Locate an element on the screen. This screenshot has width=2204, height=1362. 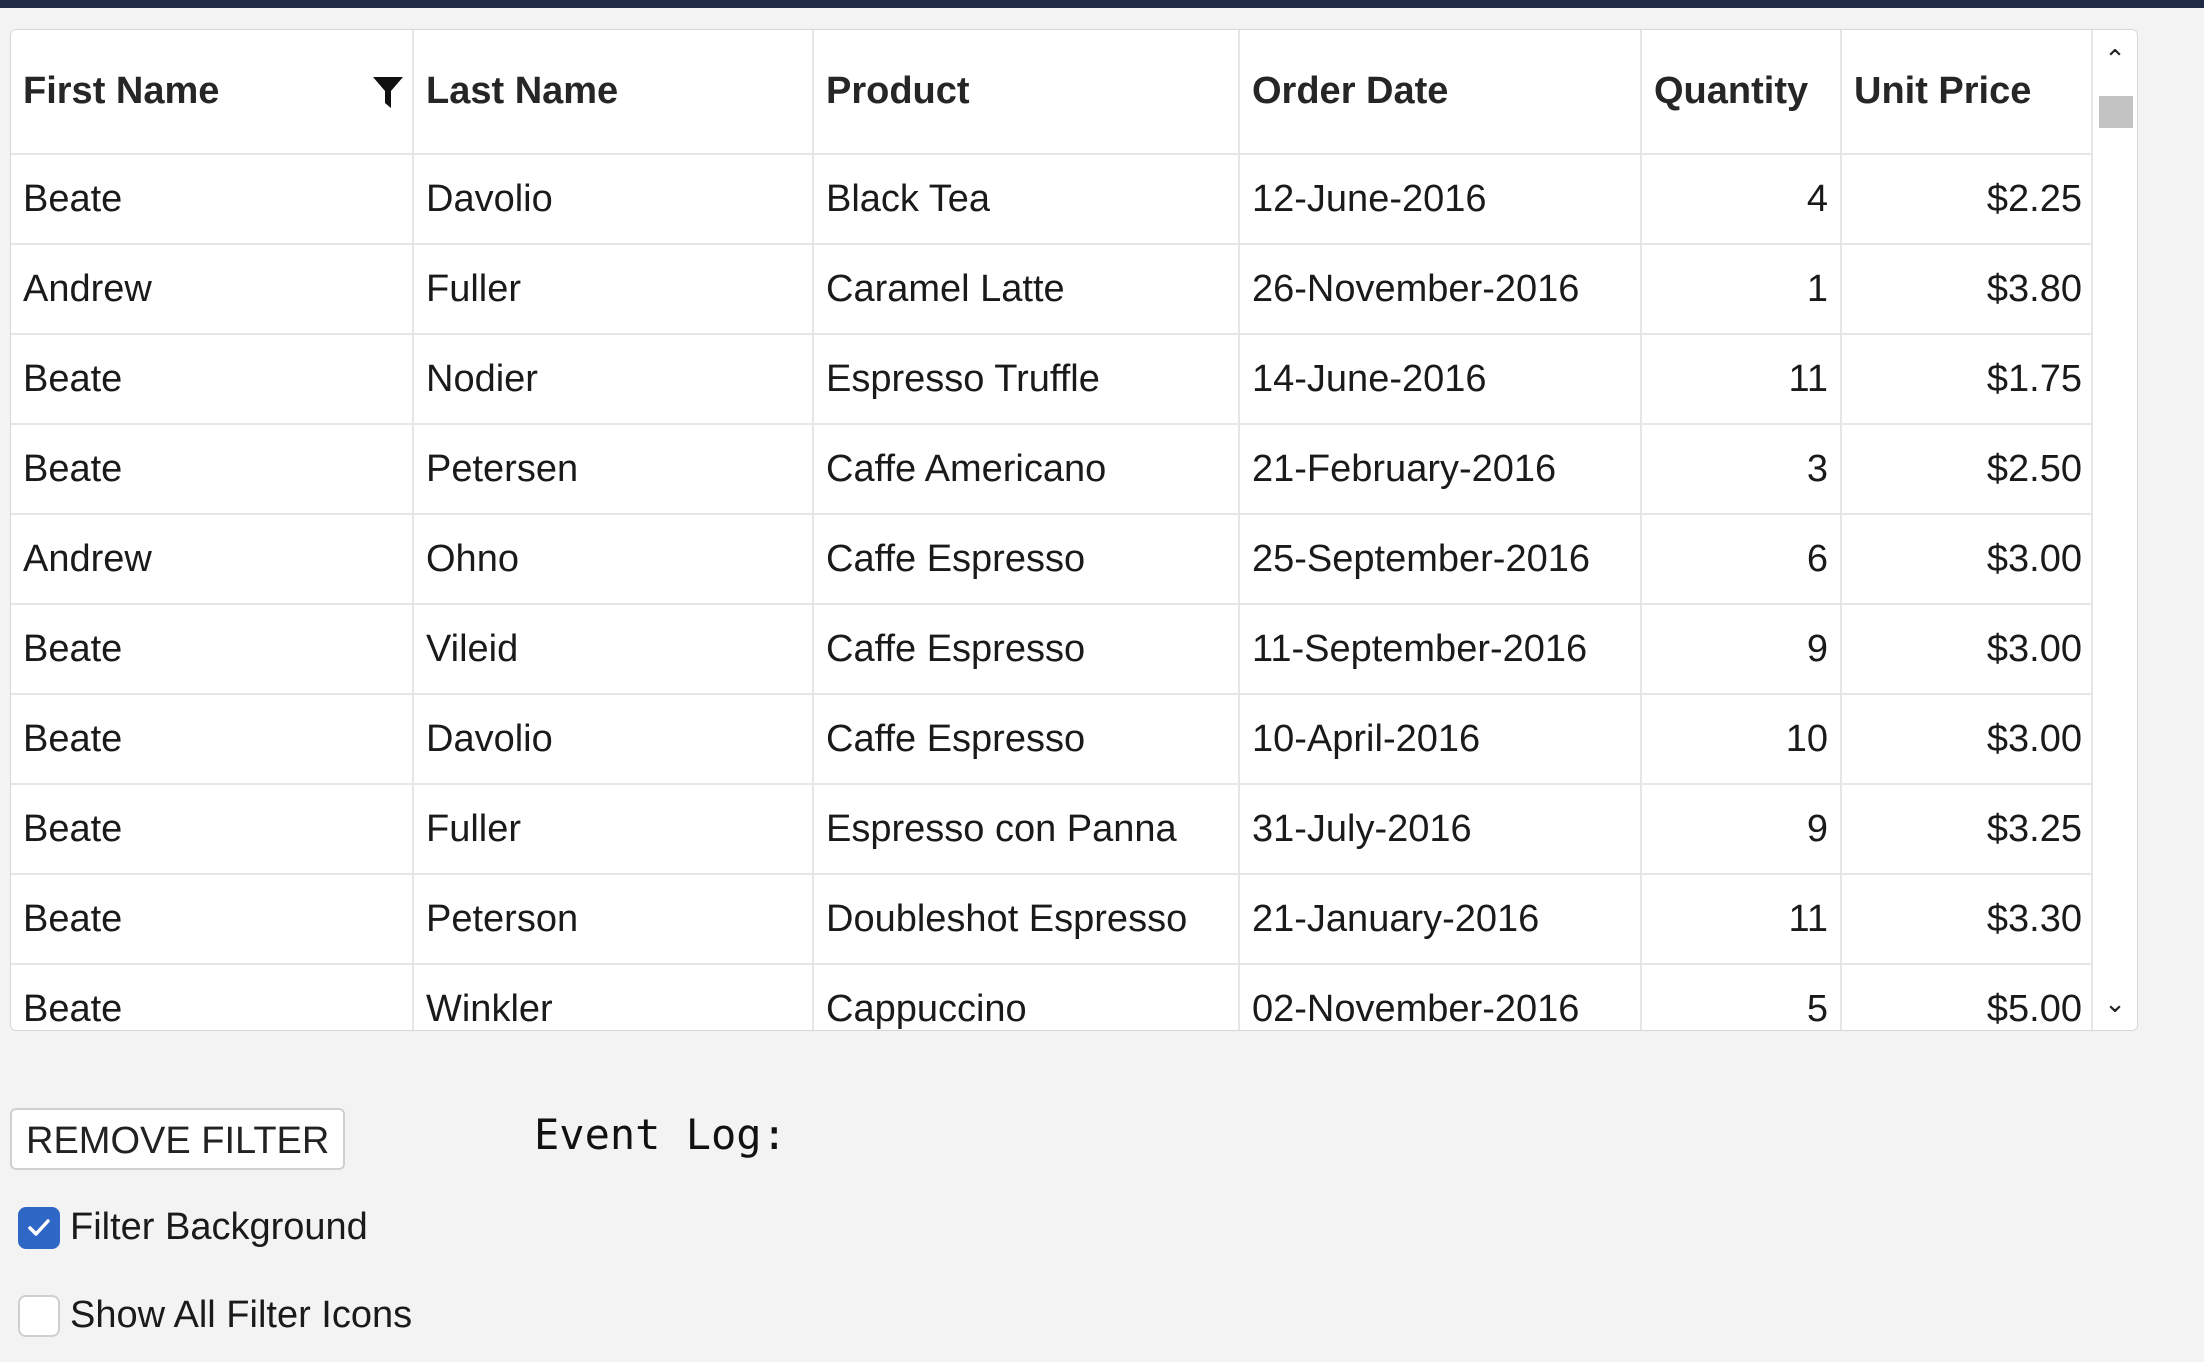
cell-product: Cappuccino is located at coordinates (1026, 997).